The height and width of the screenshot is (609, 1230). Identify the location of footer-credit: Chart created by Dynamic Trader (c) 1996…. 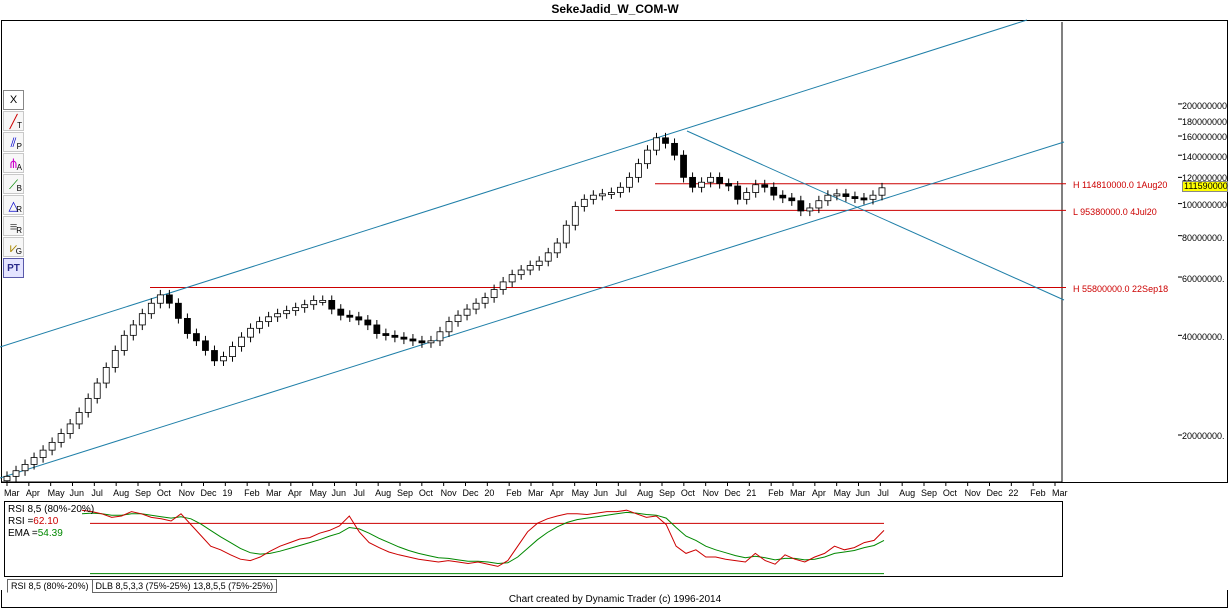
(615, 599).